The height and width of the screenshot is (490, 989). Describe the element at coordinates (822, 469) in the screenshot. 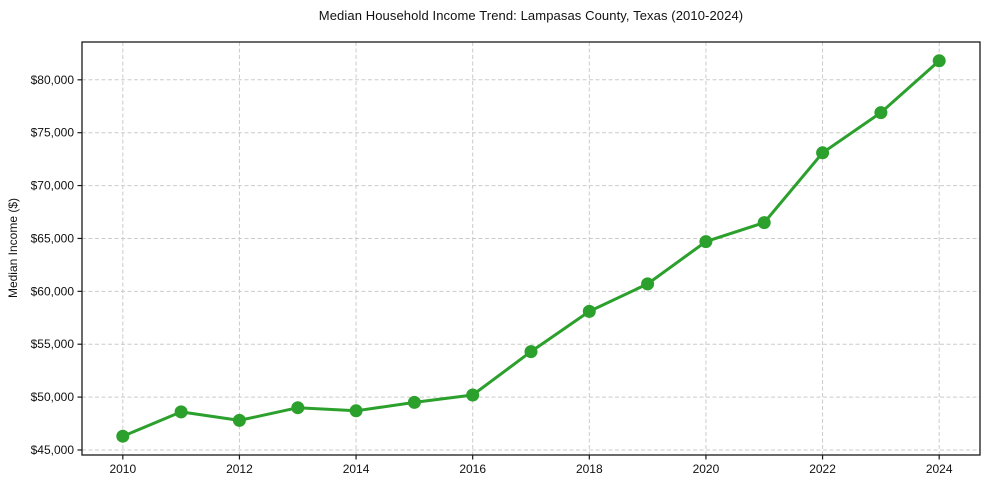

I see `x-tick-label: 2022` at that location.